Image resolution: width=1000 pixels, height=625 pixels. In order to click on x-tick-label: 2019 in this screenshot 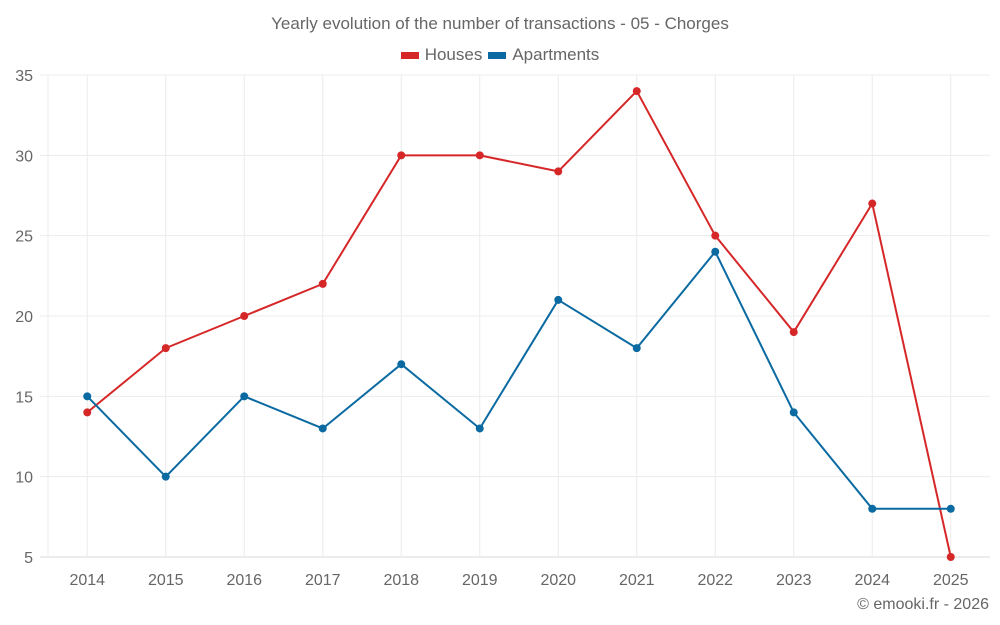, I will do `click(480, 580)`.